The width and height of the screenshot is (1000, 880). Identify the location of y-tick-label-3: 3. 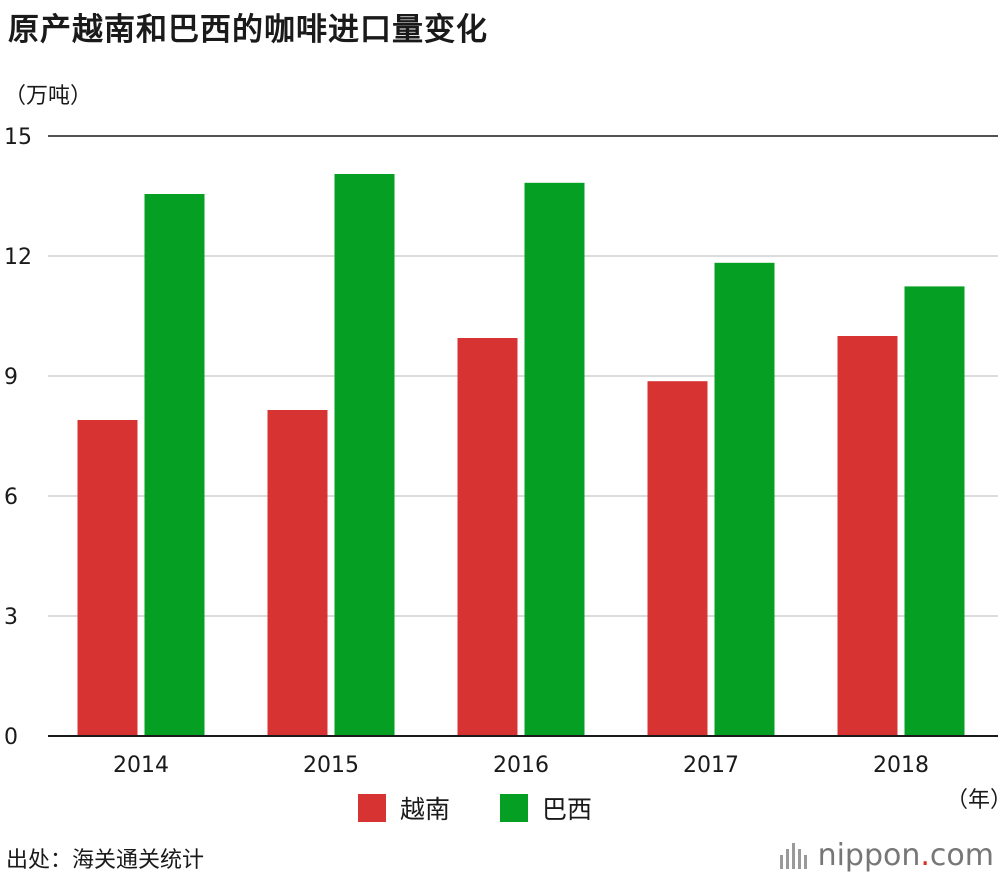
(11, 617).